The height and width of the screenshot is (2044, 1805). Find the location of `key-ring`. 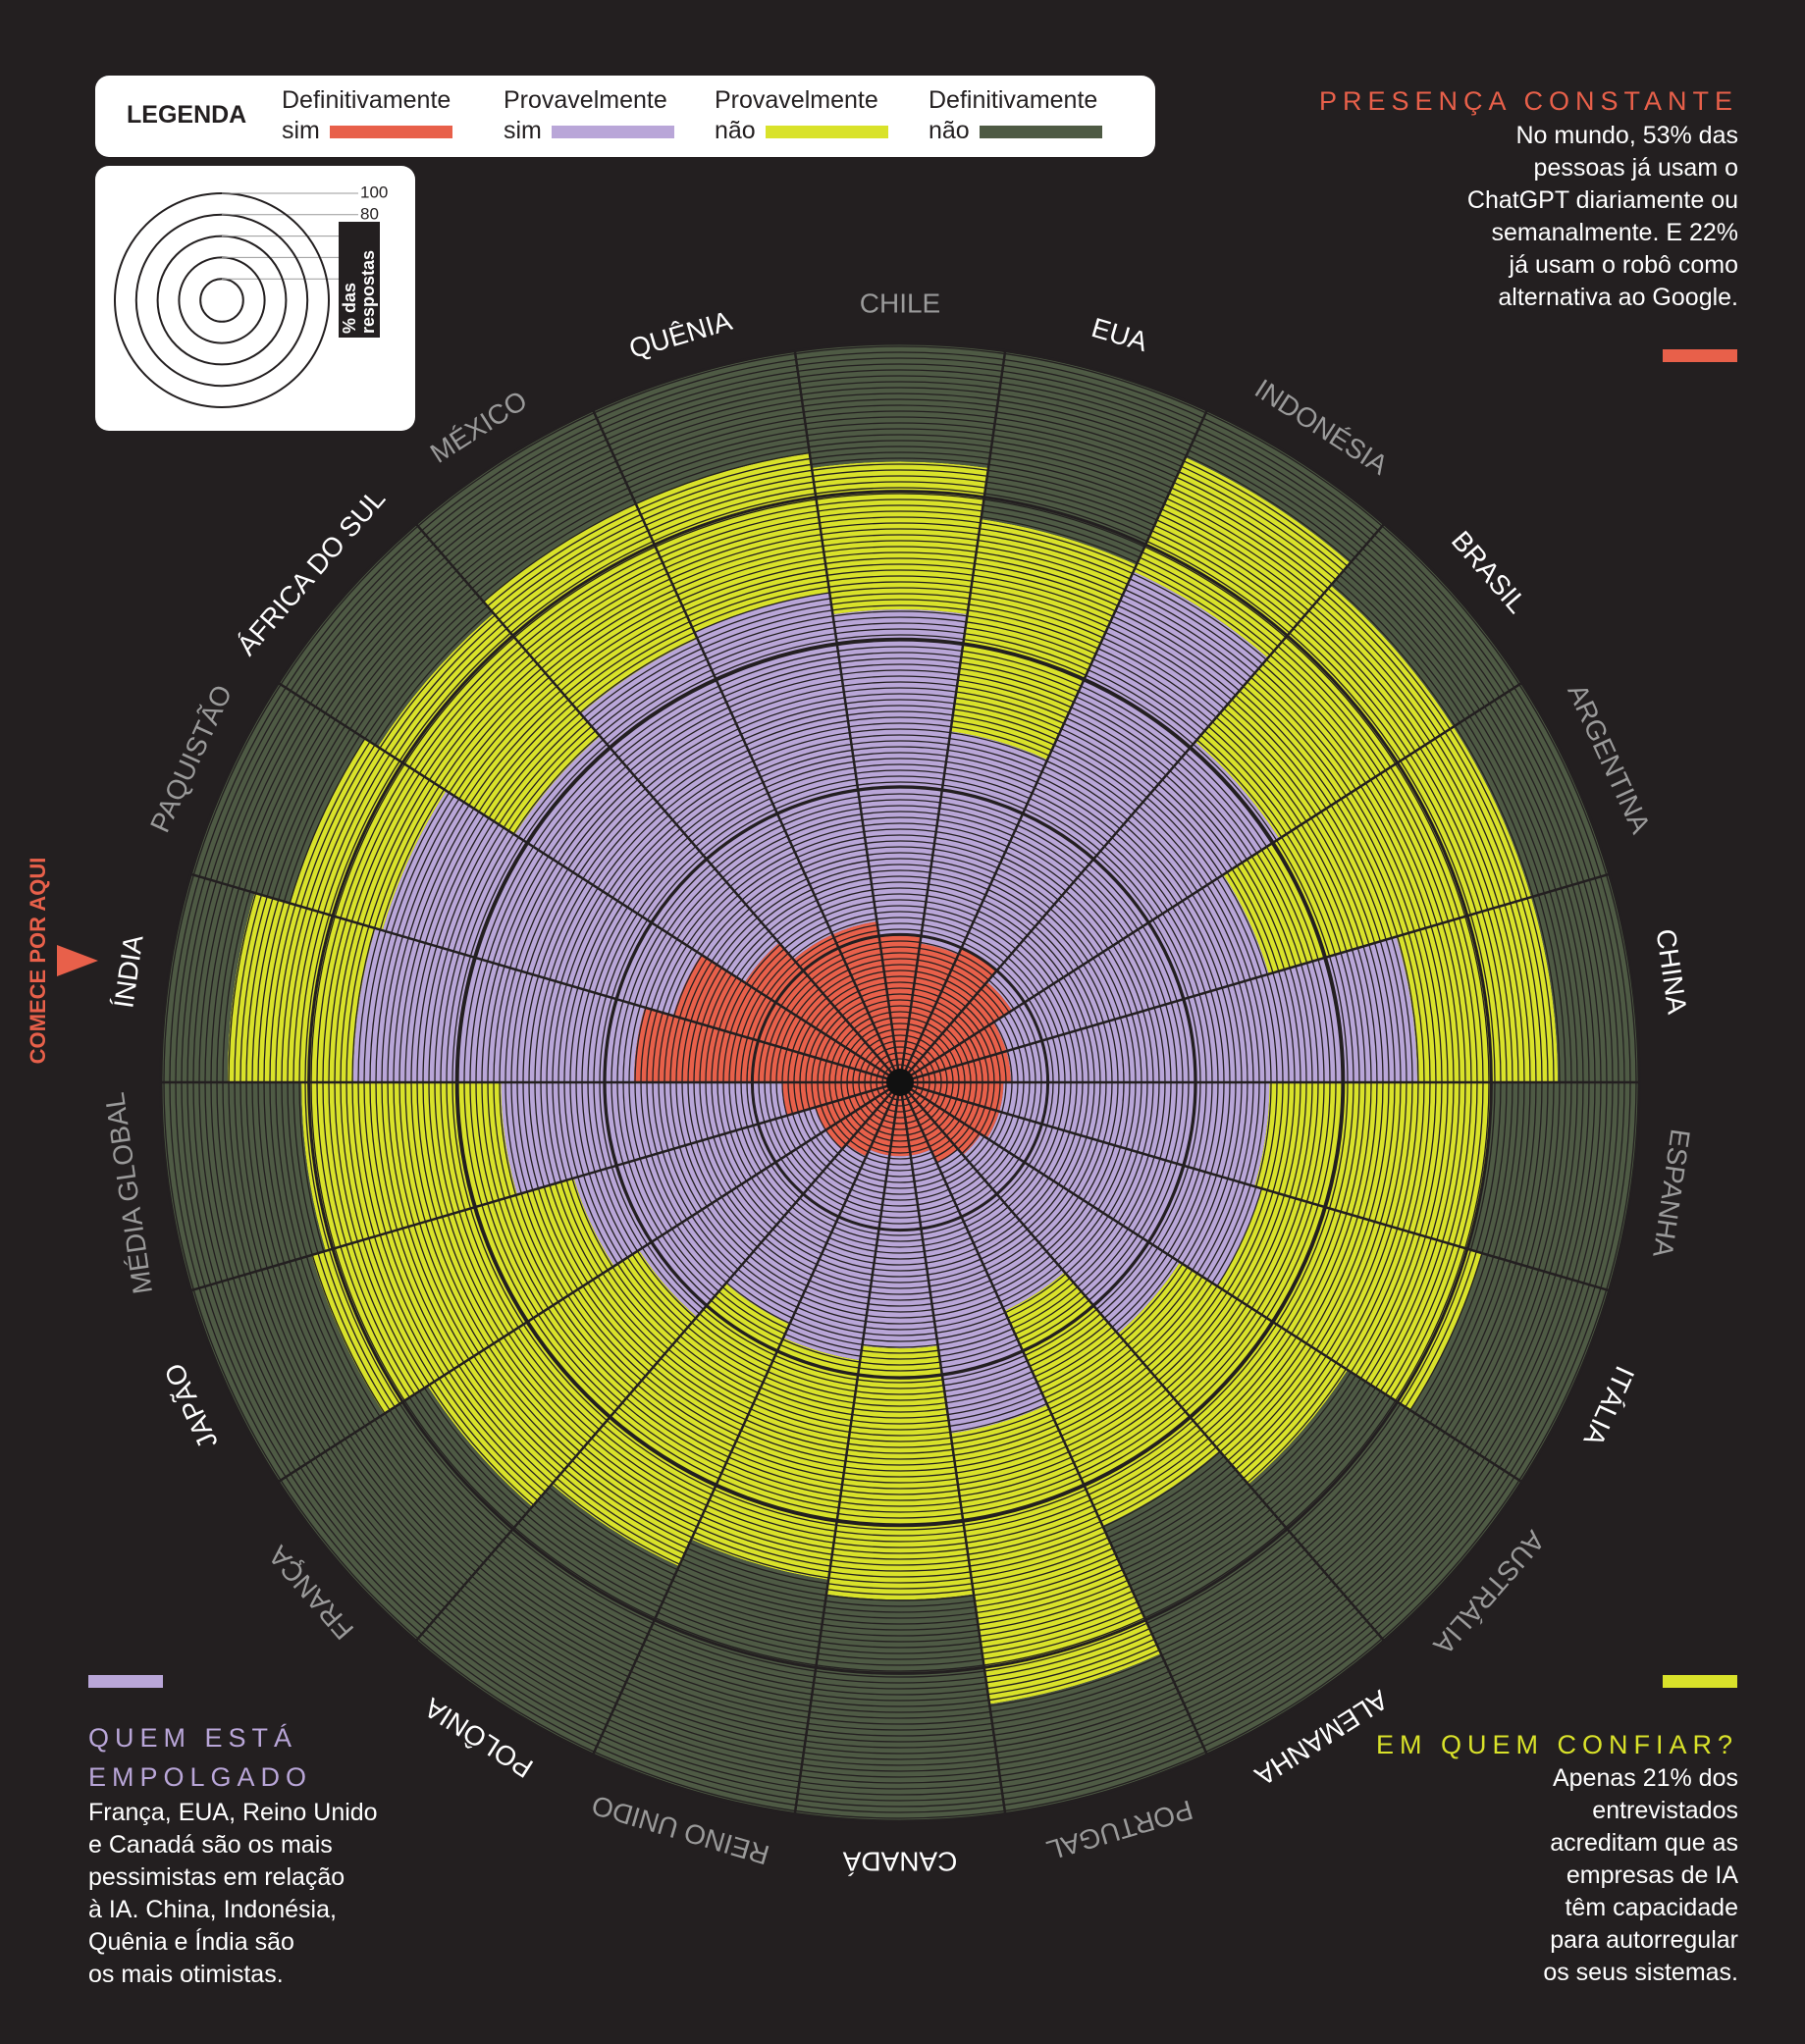

key-ring is located at coordinates (222, 300).